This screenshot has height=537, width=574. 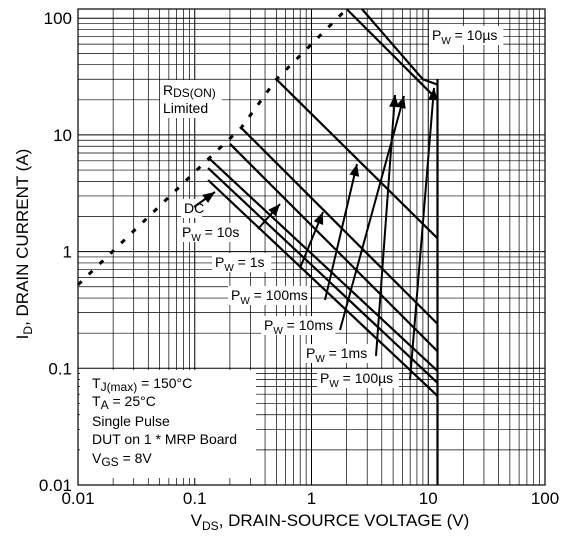 I want to click on svg-text: Single Pulse, so click(x=131, y=421).